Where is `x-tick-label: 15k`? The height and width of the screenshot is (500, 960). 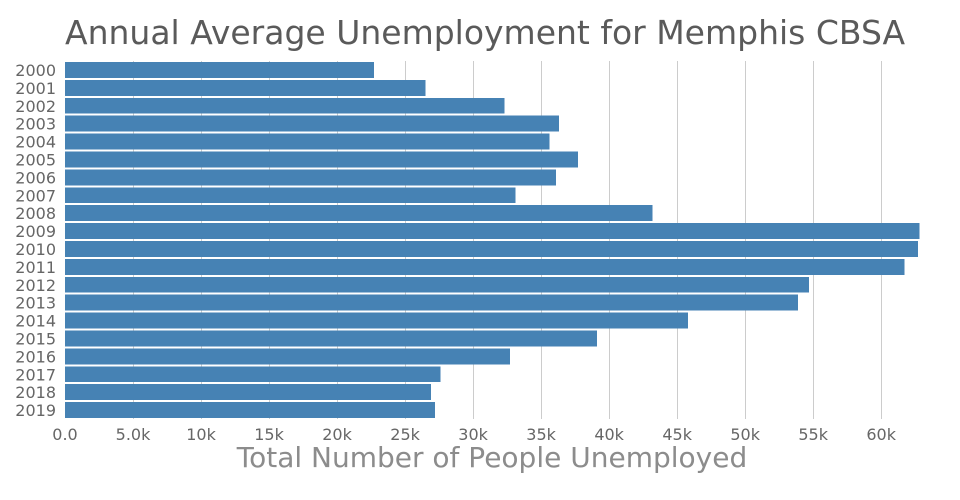 x-tick-label: 15k is located at coordinates (269, 434).